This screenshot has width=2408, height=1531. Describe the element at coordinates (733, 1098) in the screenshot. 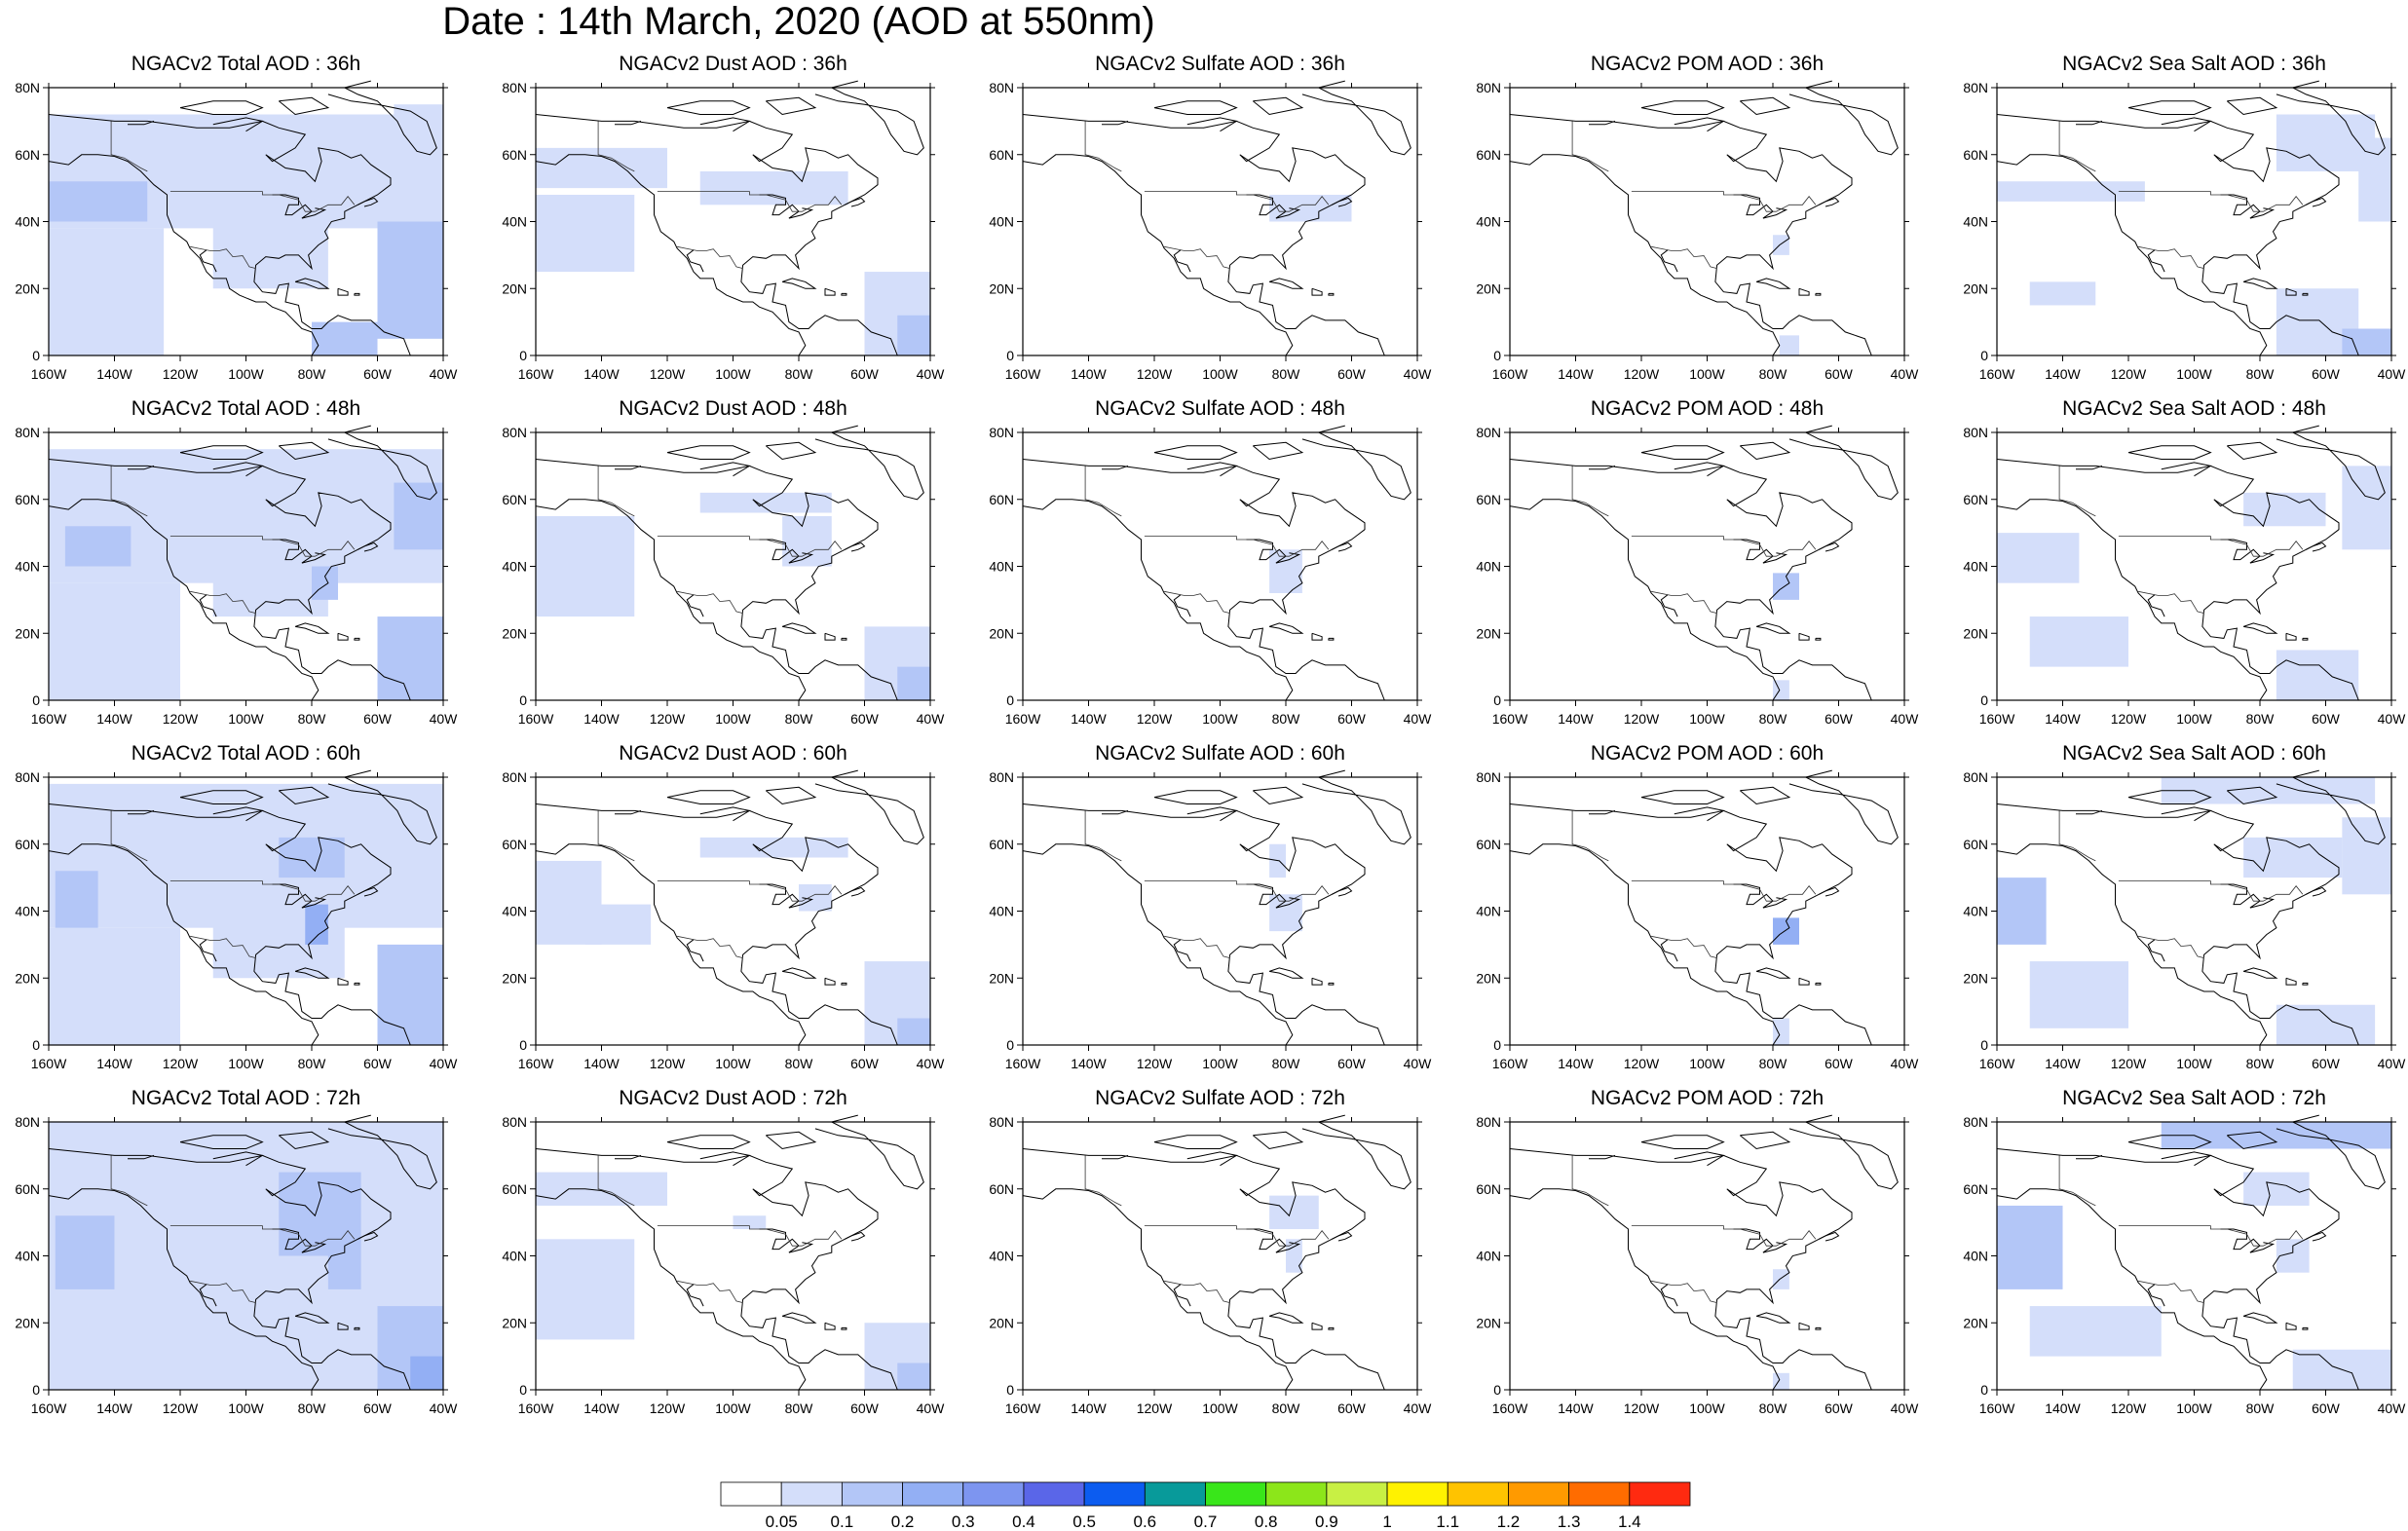

I see `panel-title: NGACv2 Dust AOD : 72h` at that location.